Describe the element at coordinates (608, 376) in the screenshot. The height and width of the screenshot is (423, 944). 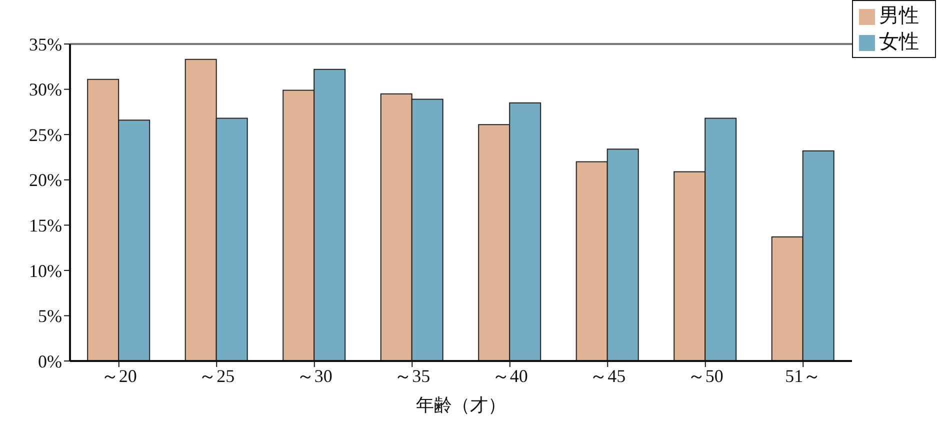
I see `x-tick-label: ～45` at that location.